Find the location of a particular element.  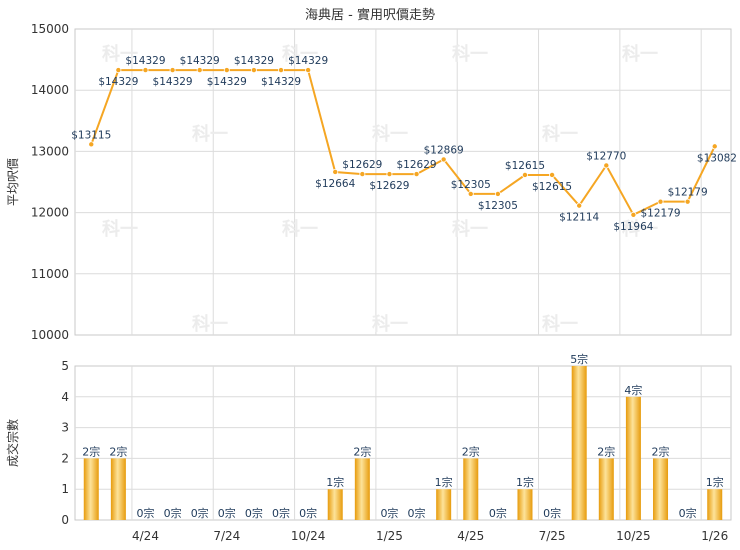

chart-title: 海典居 - 實用呎價走勢 is located at coordinates (370, 15).